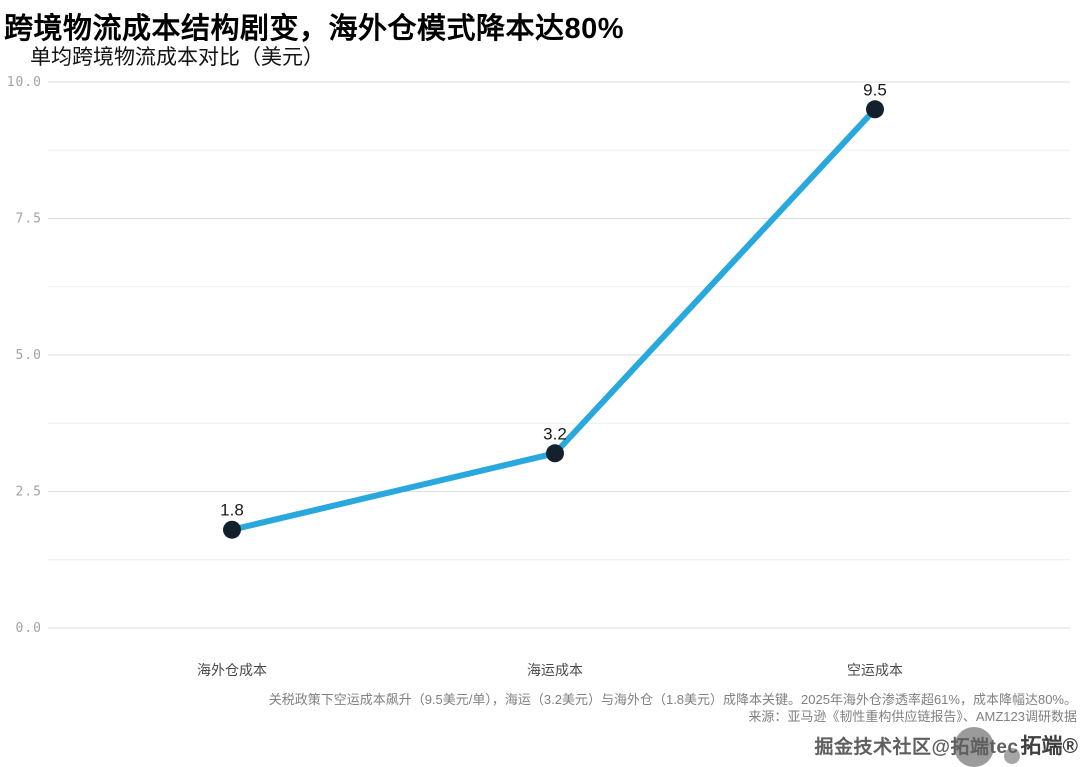  I want to click on y-tick-label: 0.0, so click(29, 628).